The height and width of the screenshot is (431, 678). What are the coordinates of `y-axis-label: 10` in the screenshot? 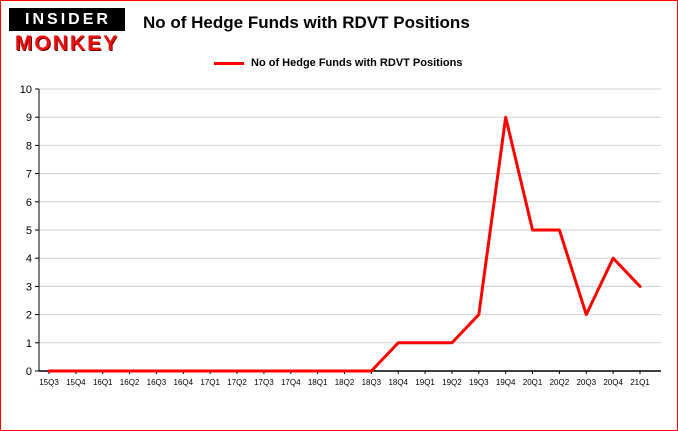 It's located at (26, 90).